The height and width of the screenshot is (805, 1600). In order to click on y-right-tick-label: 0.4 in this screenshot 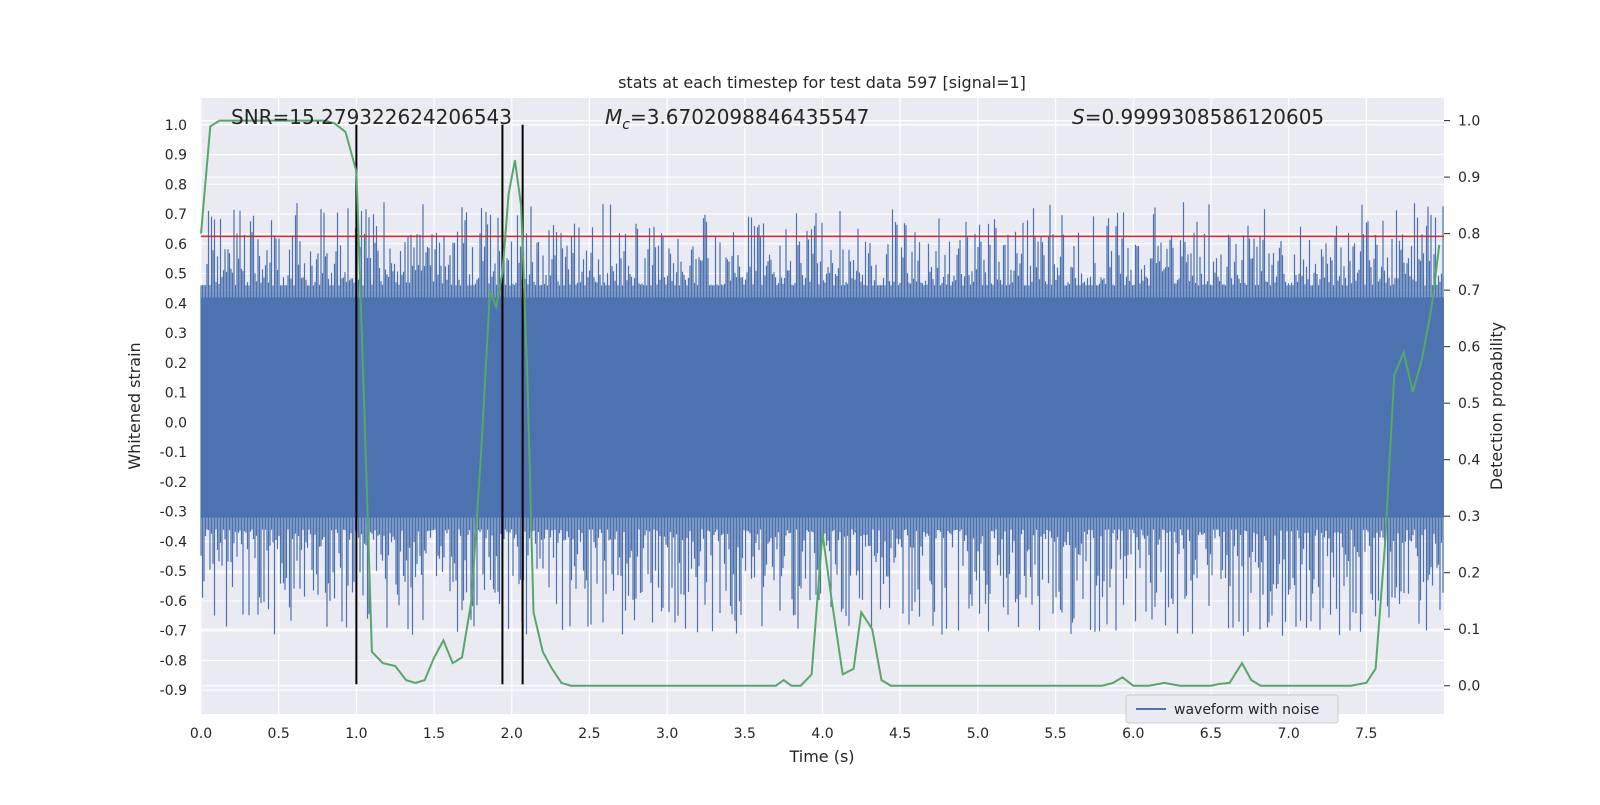, I will do `click(1469, 461)`.